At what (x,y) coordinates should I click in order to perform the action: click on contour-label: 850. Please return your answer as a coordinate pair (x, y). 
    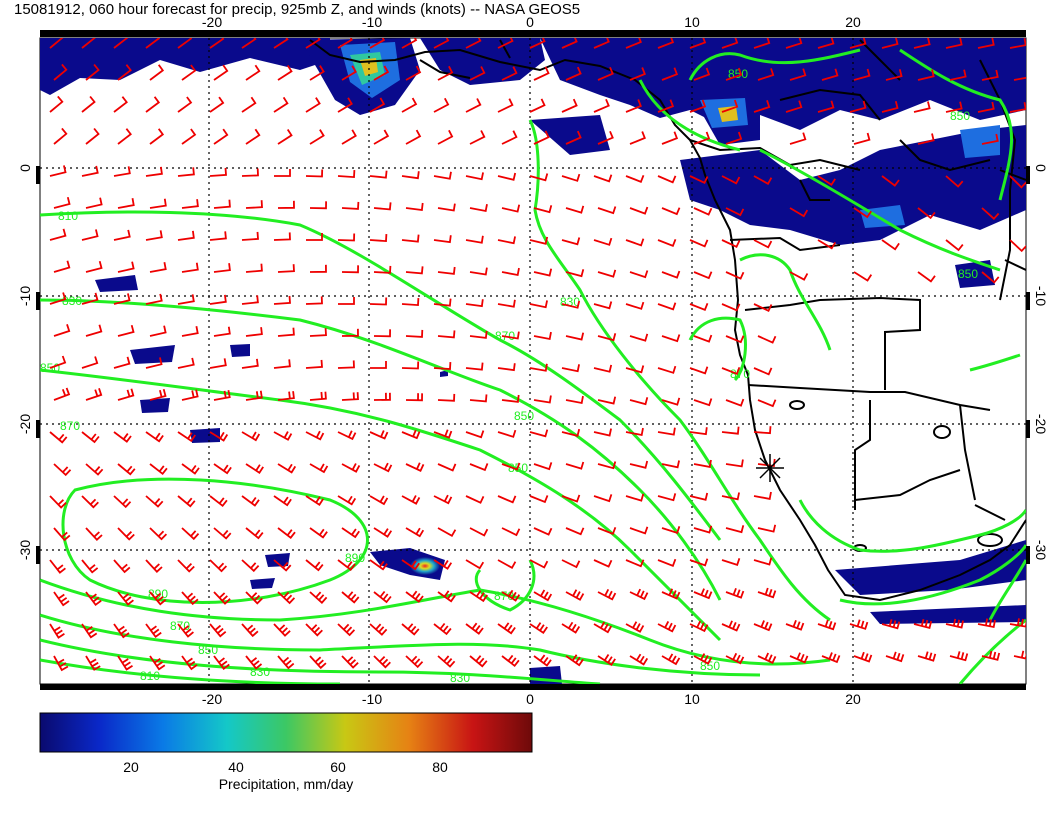
    Looking at the image, I should click on (524, 416).